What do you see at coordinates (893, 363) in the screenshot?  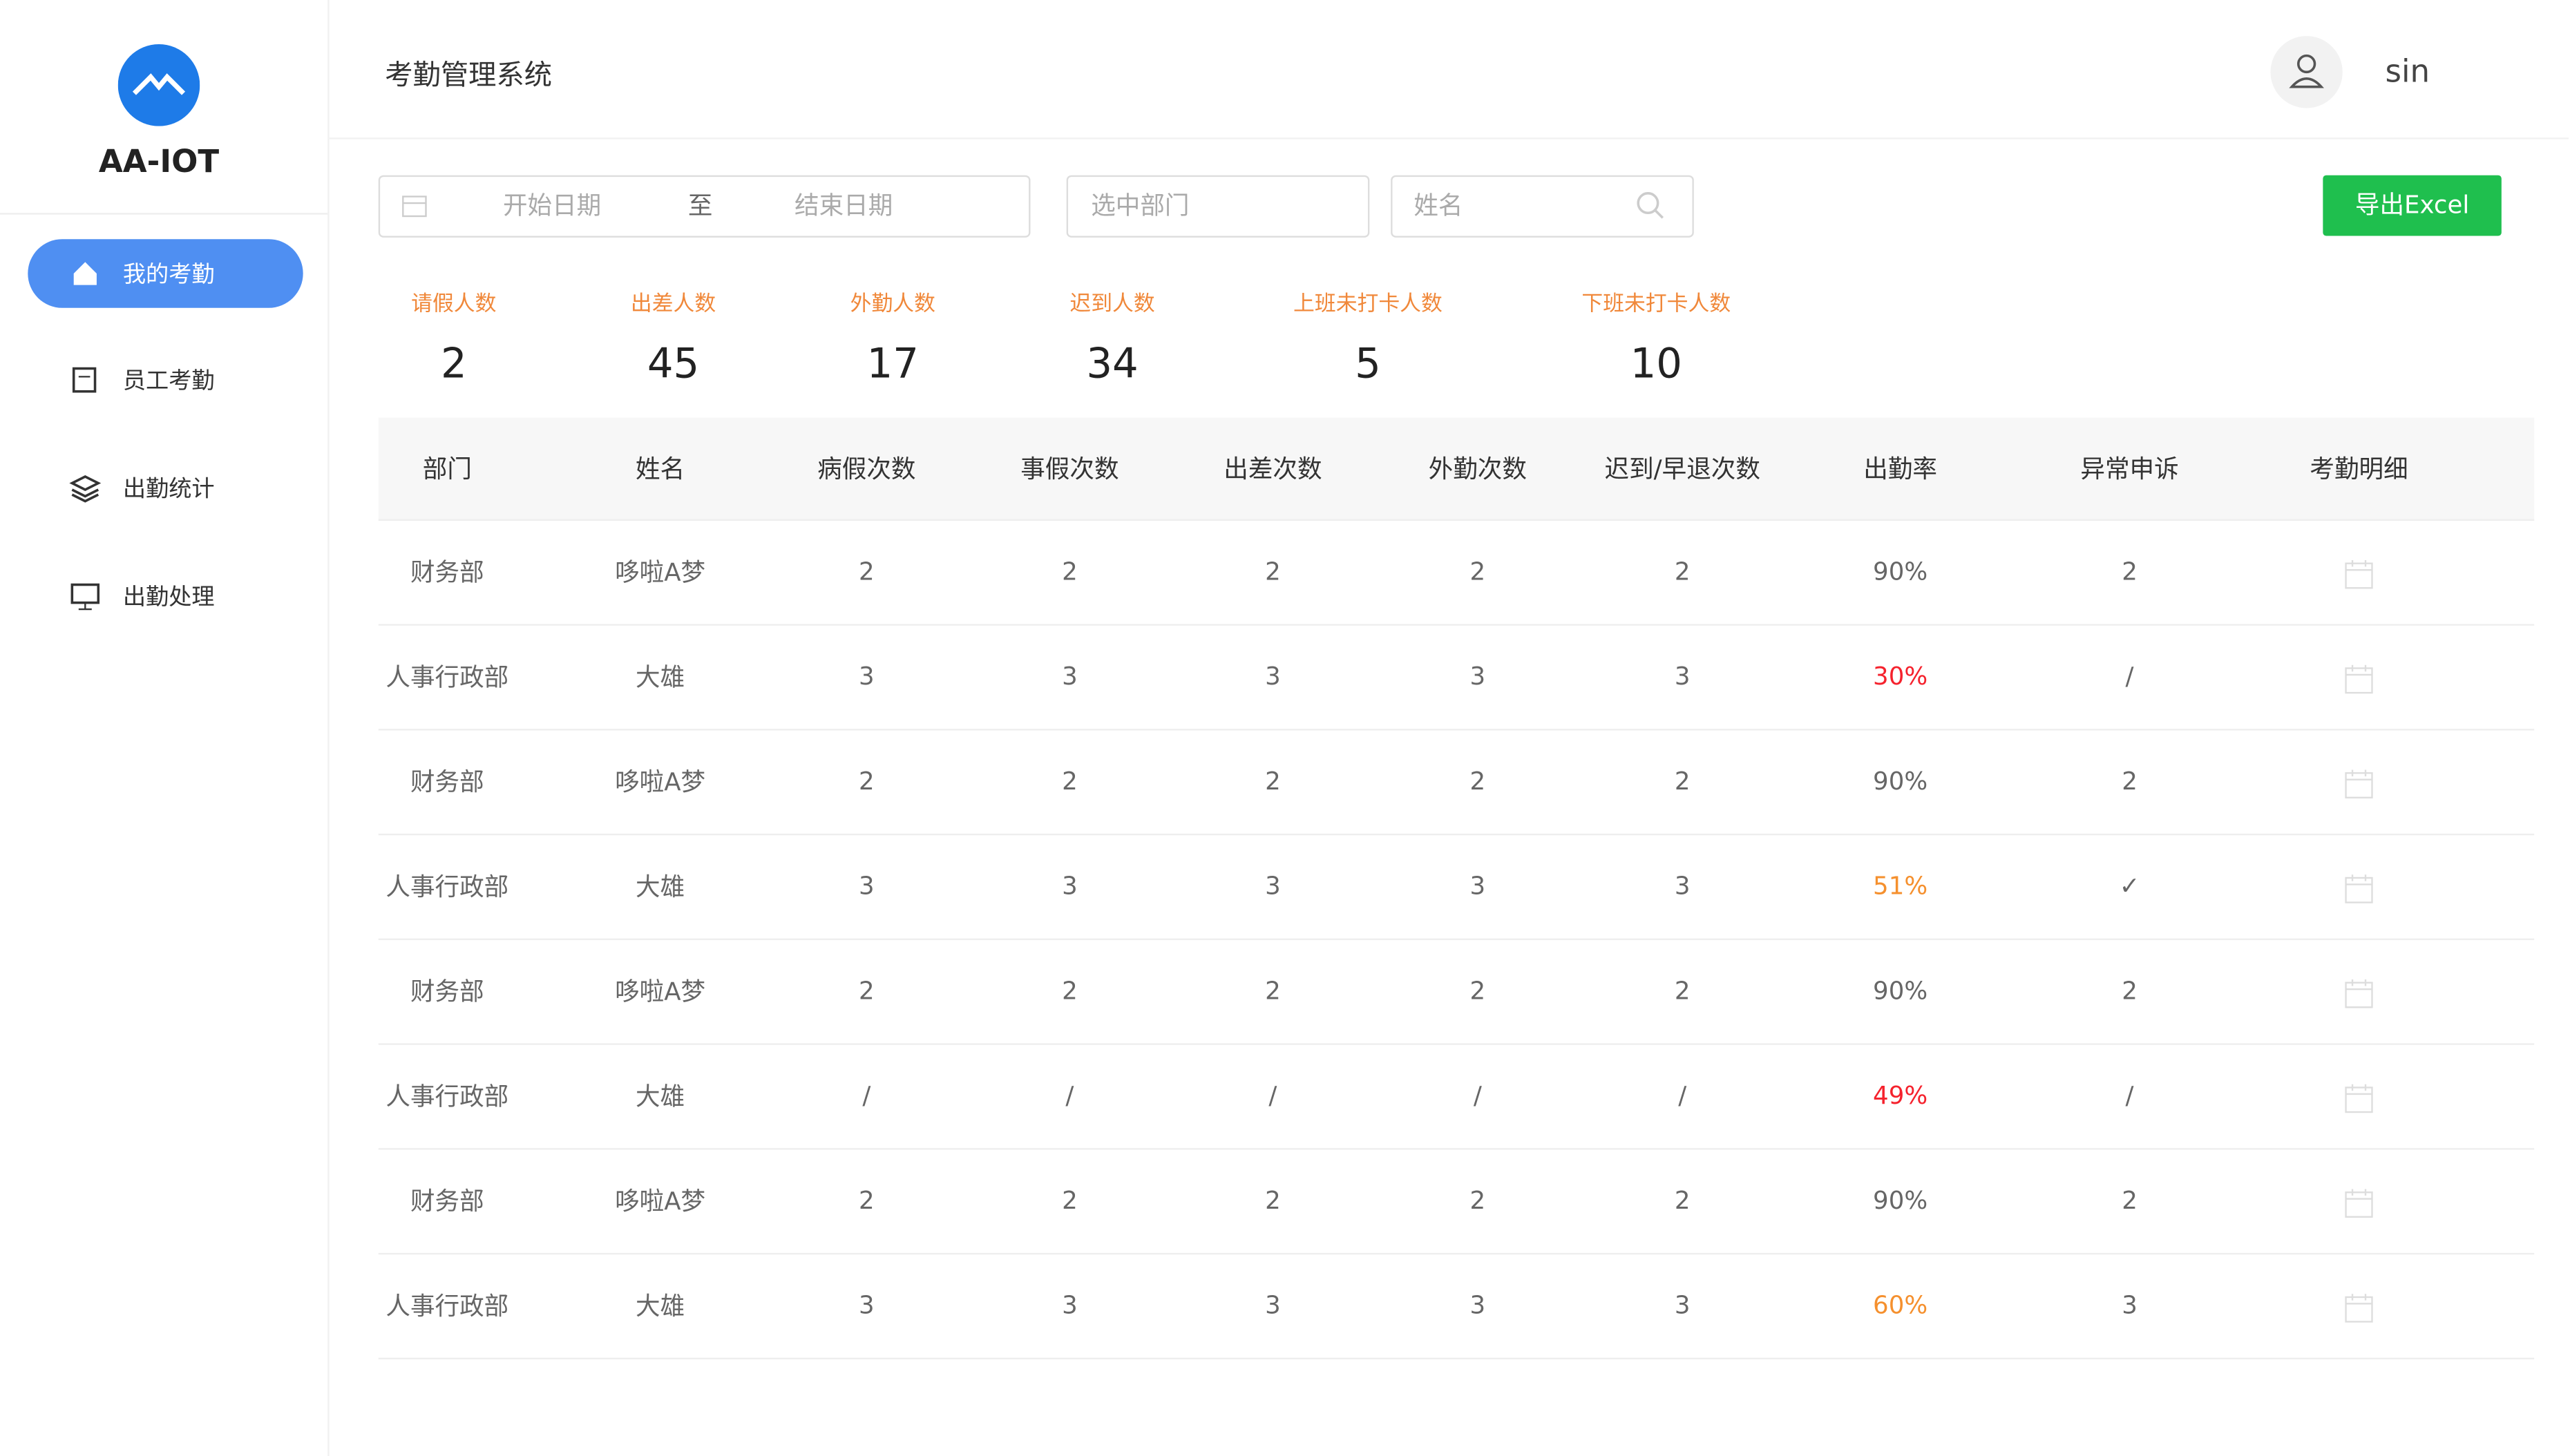 I see `stat-value: 17` at bounding box center [893, 363].